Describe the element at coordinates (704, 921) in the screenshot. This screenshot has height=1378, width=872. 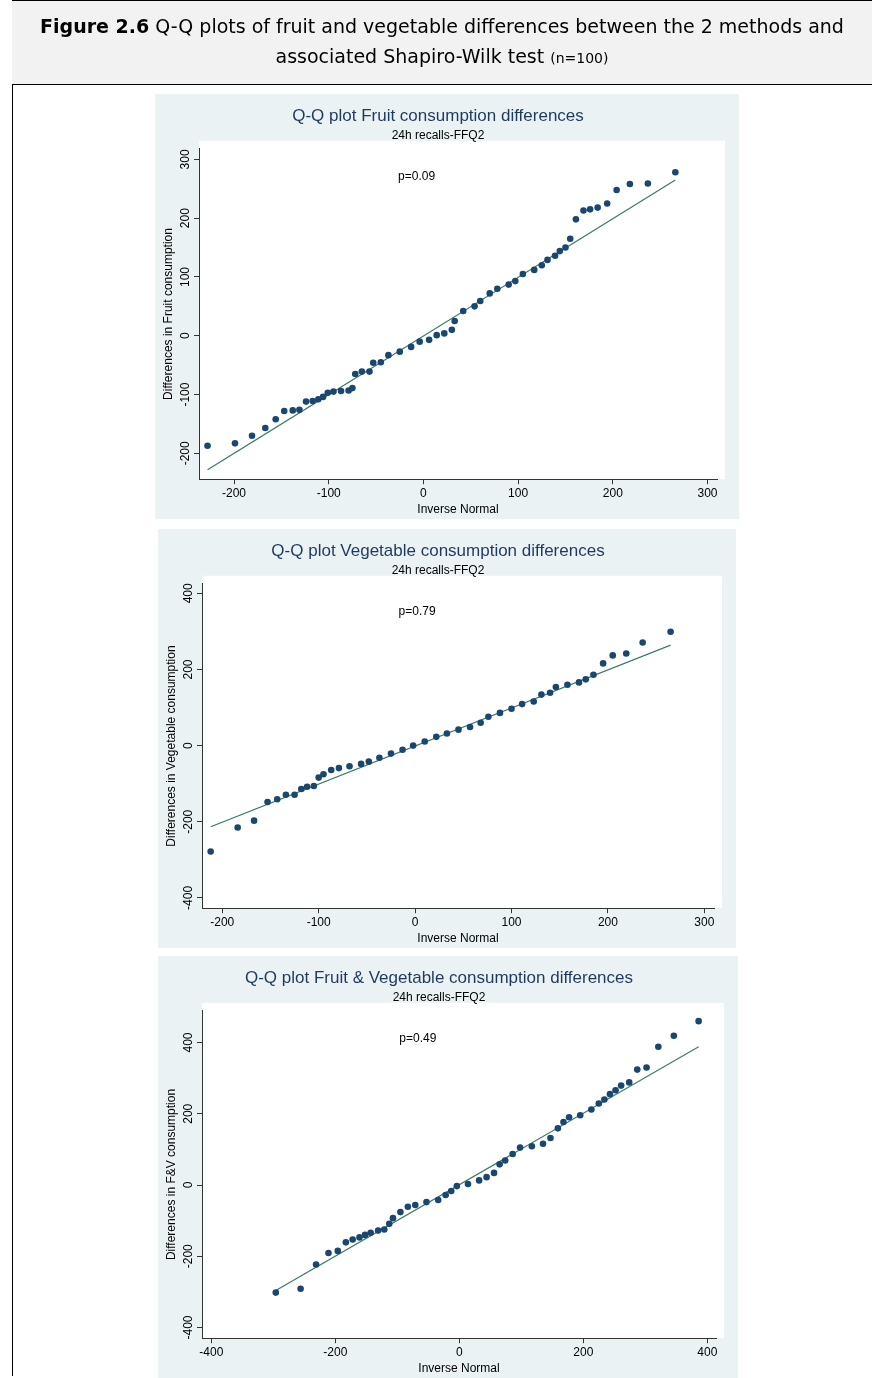
I see `x-tick-label: 300` at that location.